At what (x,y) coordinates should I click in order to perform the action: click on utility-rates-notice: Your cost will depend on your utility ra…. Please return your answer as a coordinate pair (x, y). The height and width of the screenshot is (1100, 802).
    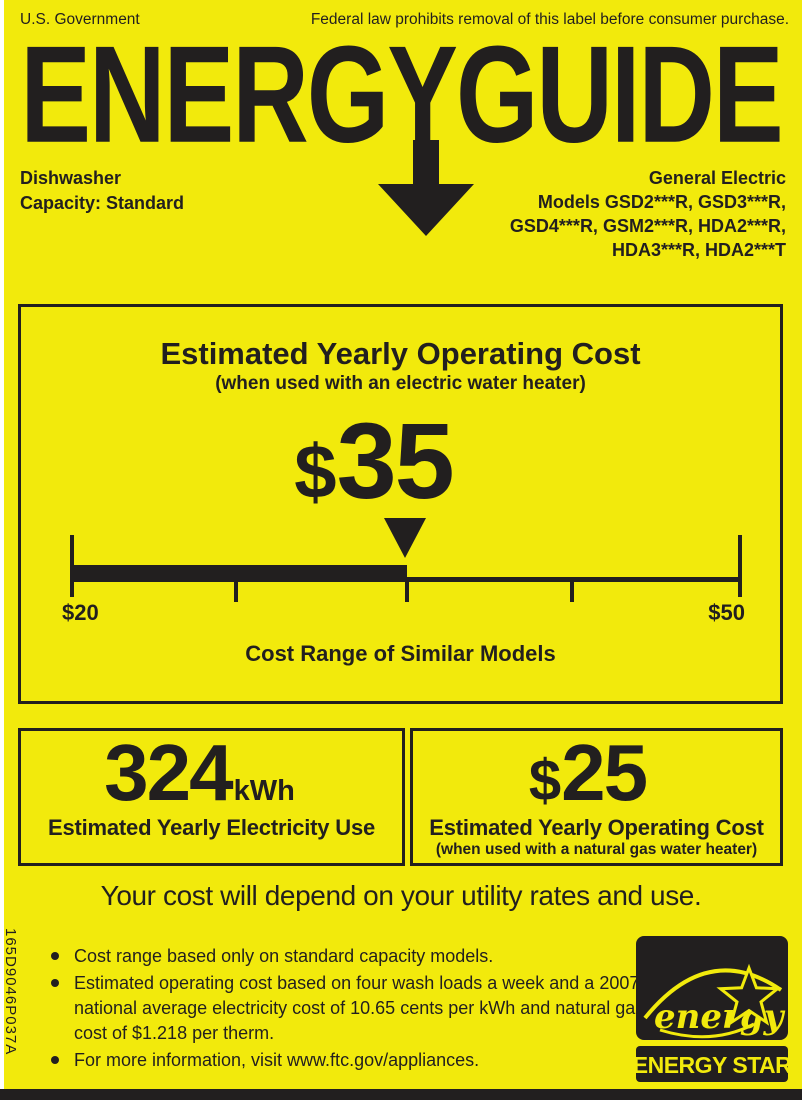
    Looking at the image, I should click on (401, 895).